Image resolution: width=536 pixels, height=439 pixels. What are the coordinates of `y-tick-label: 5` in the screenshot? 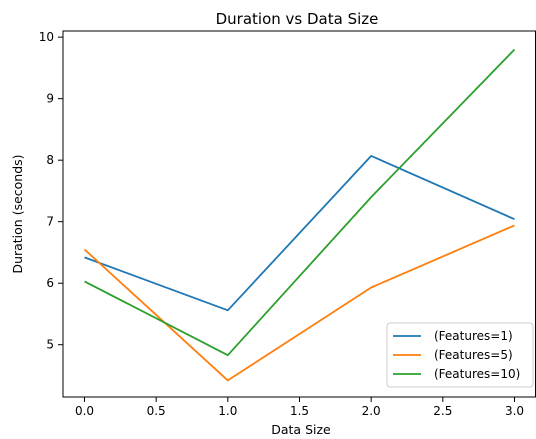 It's located at (50, 345).